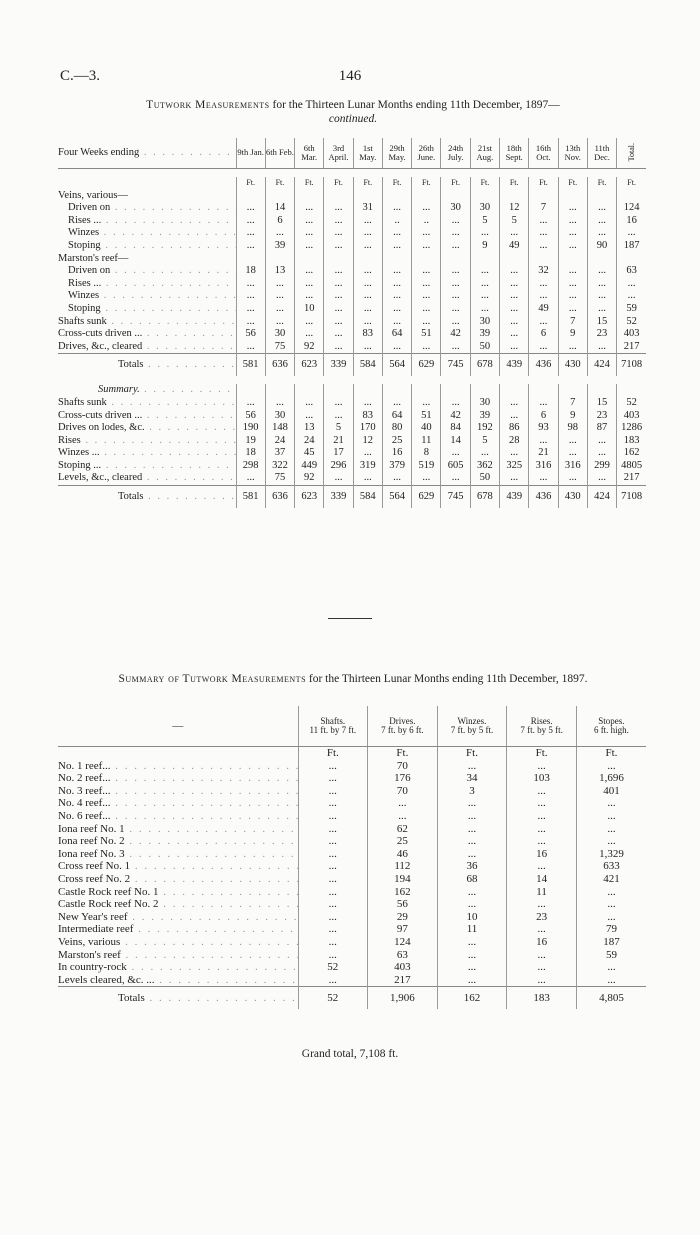 This screenshot has width=700, height=1235. Describe the element at coordinates (332, 998) in the screenshot. I see `total: 52` at that location.